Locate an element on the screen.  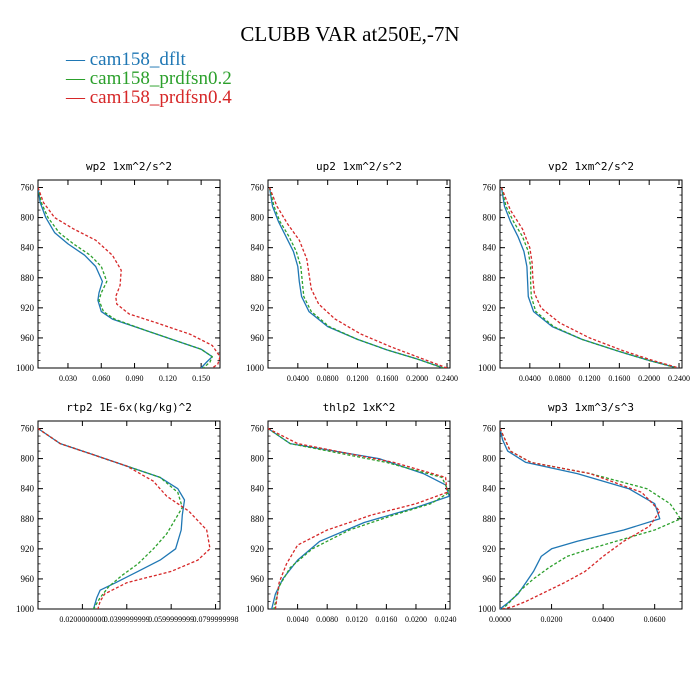
figure-title: CLUBB VAR at250E,-7N is located at coordinates (350, 34).